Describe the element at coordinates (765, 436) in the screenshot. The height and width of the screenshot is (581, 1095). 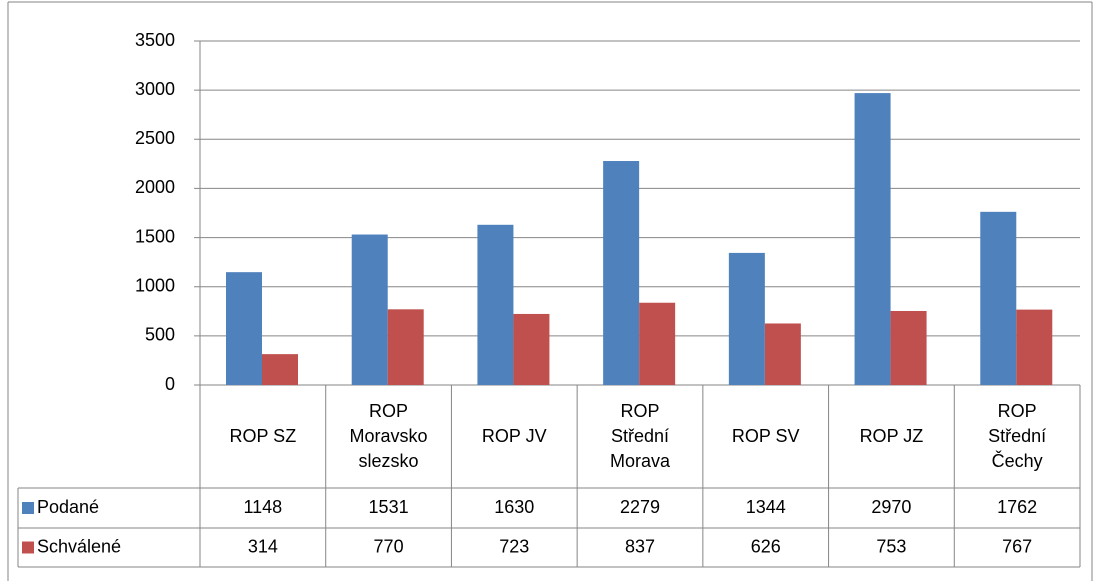
I see `x-tick-label: ROP SV` at that location.